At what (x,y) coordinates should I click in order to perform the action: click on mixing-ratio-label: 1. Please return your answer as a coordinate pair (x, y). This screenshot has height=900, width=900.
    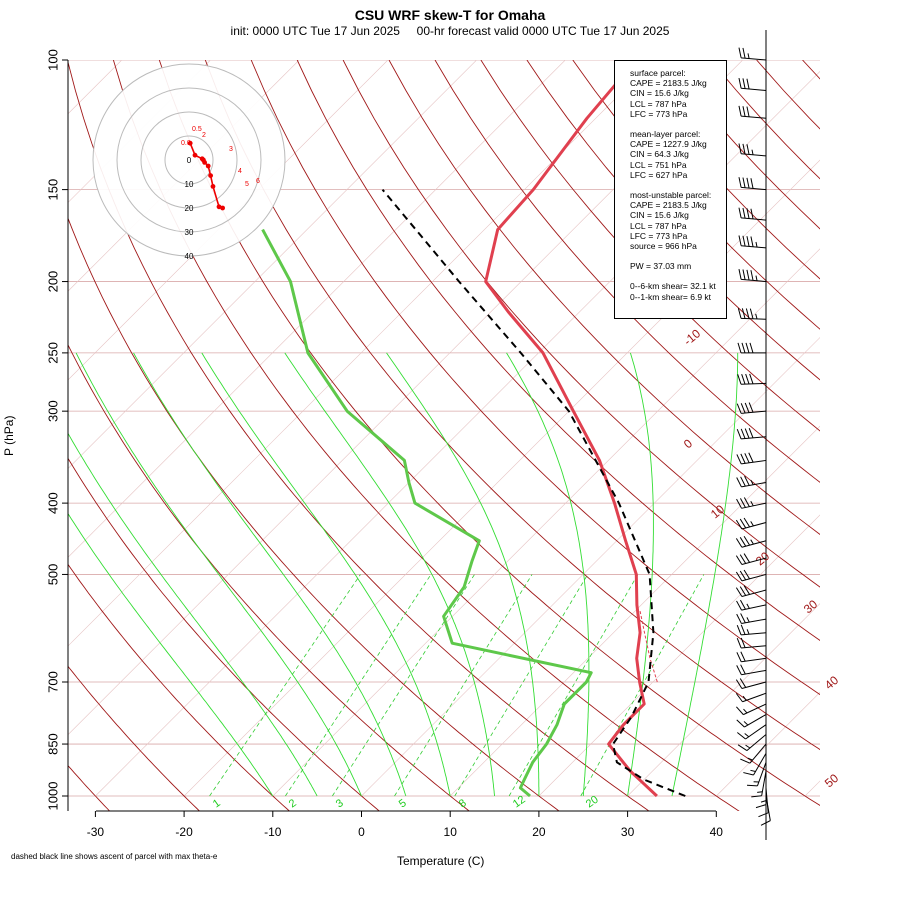
    Looking at the image, I should click on (217, 803).